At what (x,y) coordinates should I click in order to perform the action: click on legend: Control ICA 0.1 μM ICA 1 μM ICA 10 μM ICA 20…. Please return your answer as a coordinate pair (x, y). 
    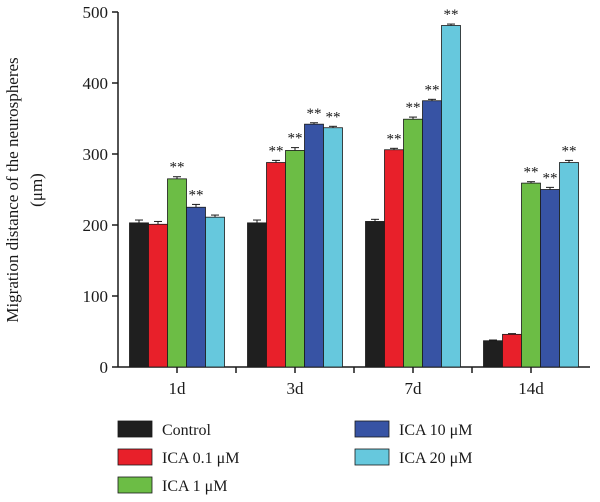
    Looking at the image, I should click on (294, 457).